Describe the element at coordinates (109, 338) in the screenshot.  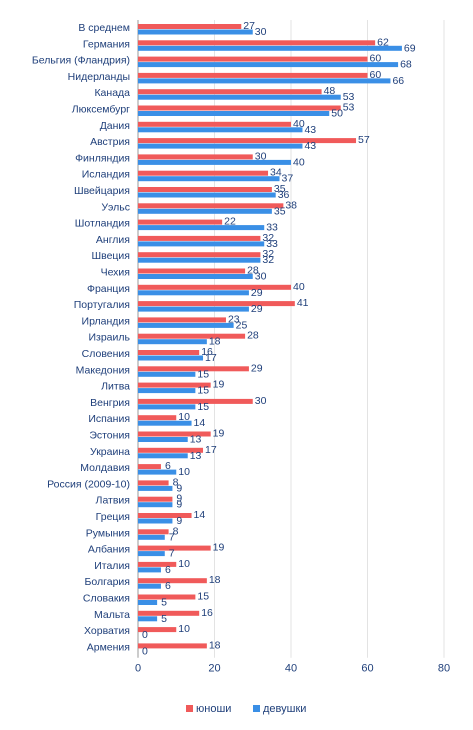
I see `category-label: Израиль` at that location.